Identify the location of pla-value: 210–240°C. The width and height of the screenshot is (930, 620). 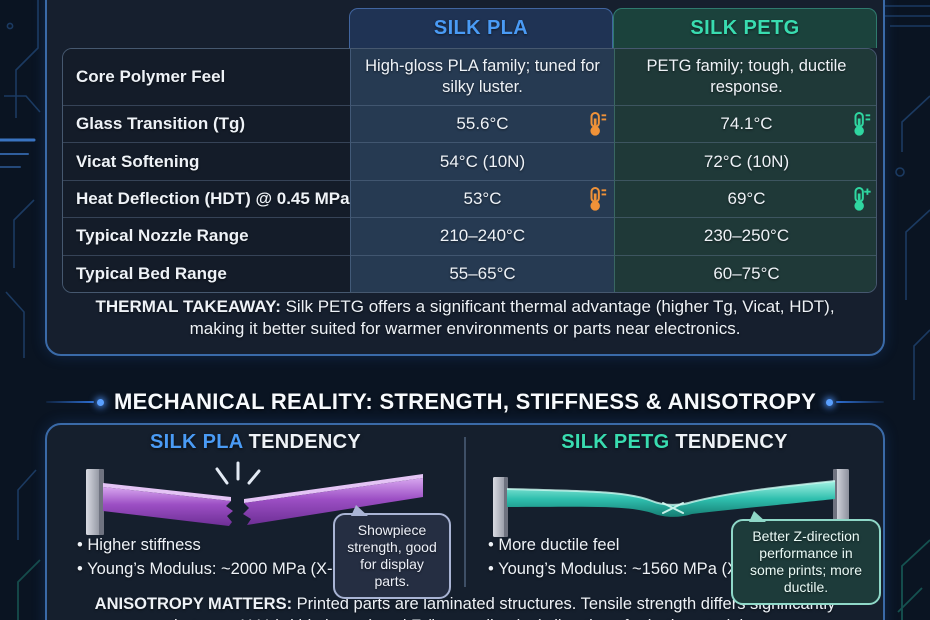
(482, 236).